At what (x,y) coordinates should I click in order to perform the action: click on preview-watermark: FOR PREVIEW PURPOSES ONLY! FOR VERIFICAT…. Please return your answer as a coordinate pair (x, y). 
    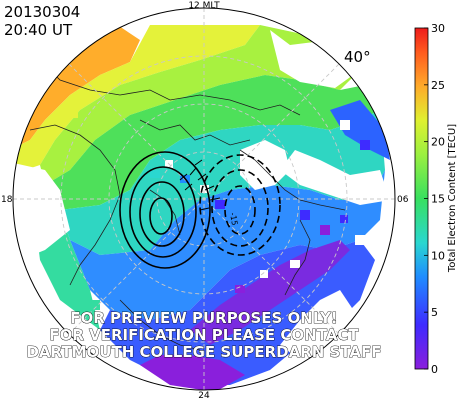
    Looking at the image, I should click on (204, 335).